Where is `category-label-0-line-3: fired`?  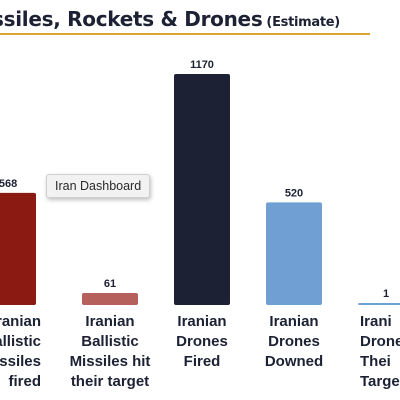
category-label-0-line-3: fired is located at coordinates (24, 381).